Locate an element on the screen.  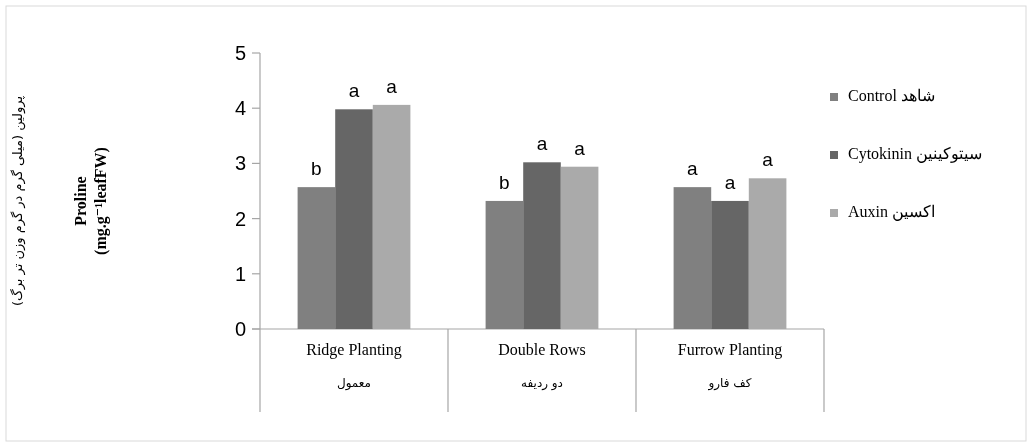
y-tick-label: 1 is located at coordinates (240, 273).